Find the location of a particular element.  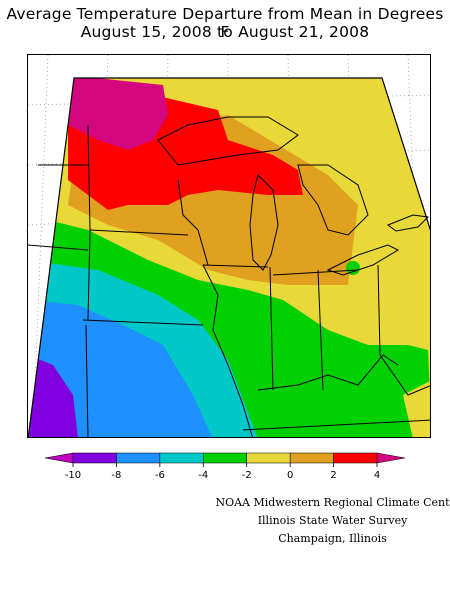

credit-line-1: NOAA Midwestern Regional Climate Cent is located at coordinates (332, 502).